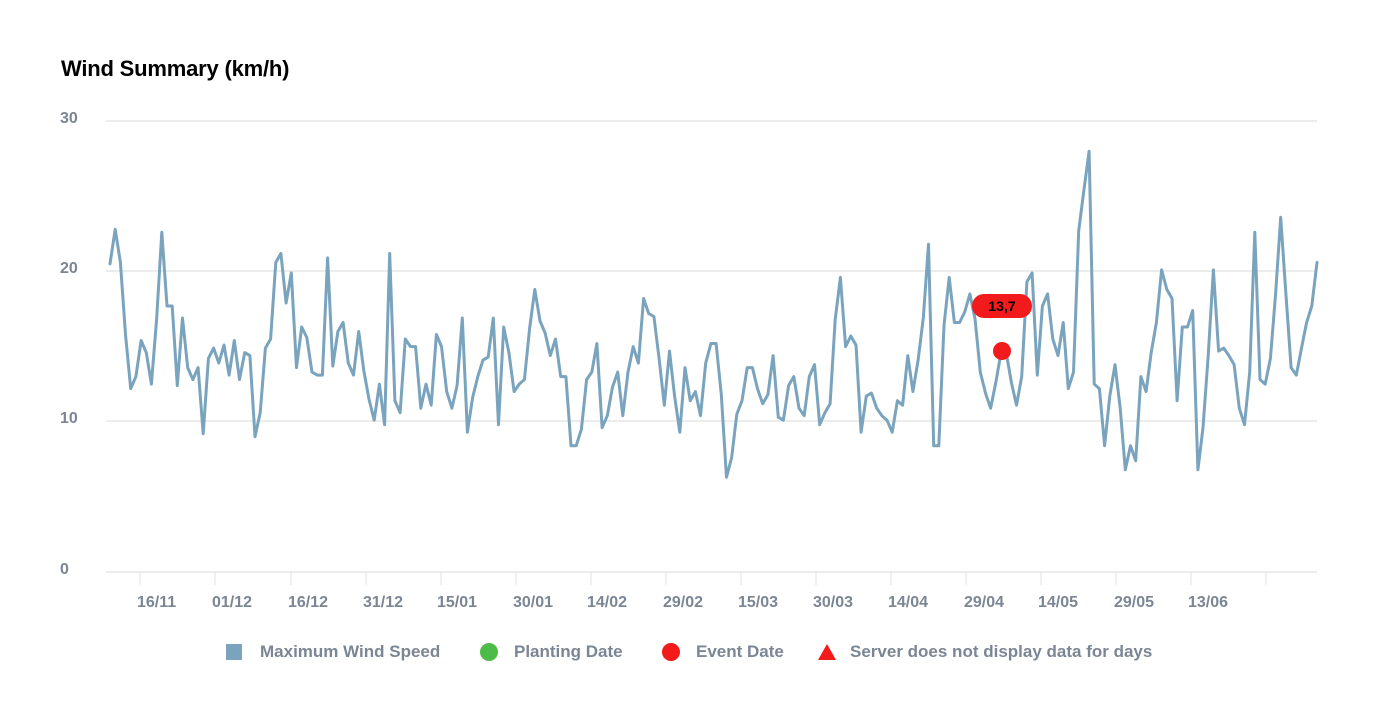 The width and height of the screenshot is (1385, 723). I want to click on event-date-marker, so click(1002, 351).